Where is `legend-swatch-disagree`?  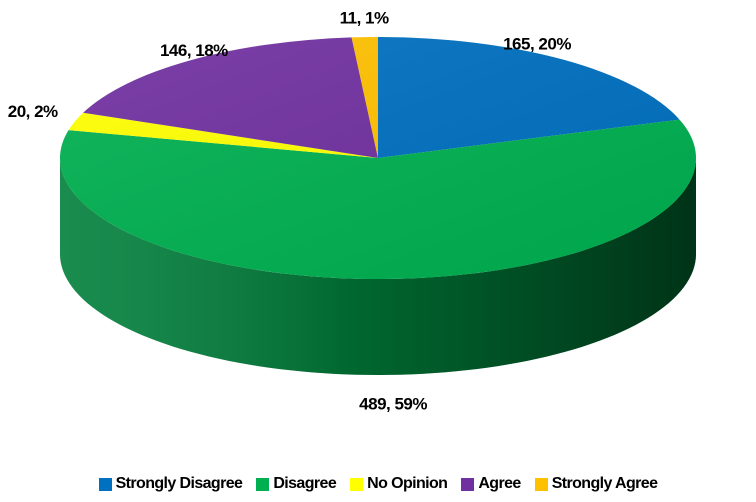 legend-swatch-disagree is located at coordinates (263, 484).